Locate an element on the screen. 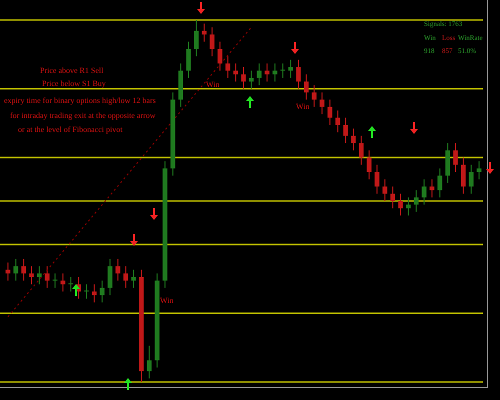 The image size is (500, 400). annotation: Price above R1 Sell is located at coordinates (72, 70).